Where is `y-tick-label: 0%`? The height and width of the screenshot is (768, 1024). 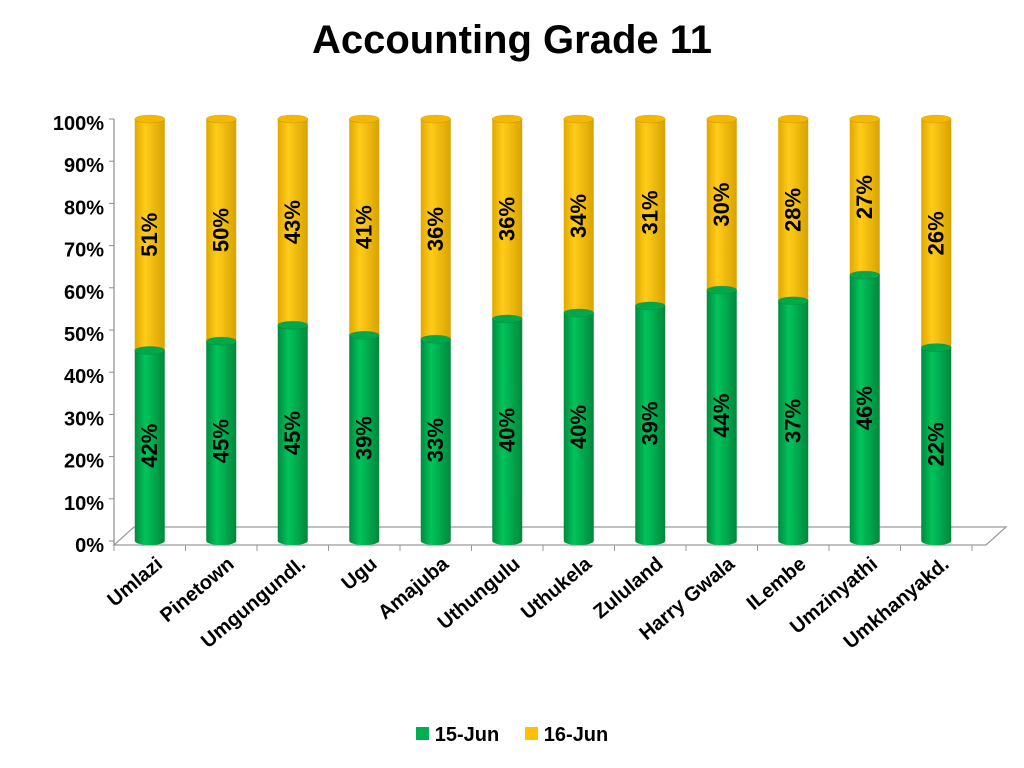
y-tick-label: 0% is located at coordinates (89, 546).